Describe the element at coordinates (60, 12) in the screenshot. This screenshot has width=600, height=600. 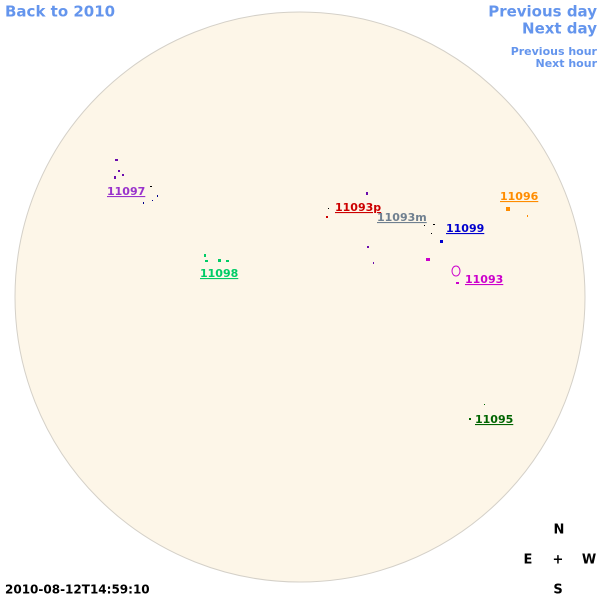
I see `back-link: Back to 2010` at that location.